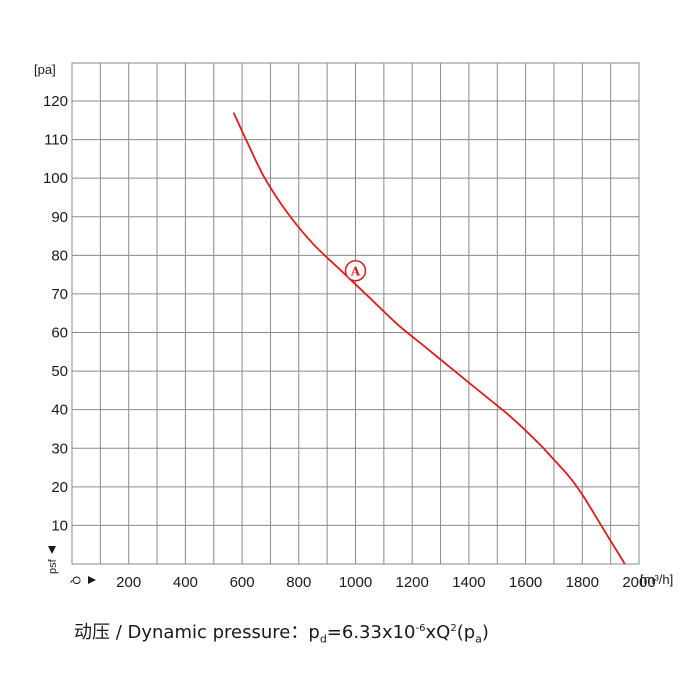 This screenshot has width=700, height=700. I want to click on caption-p-subscript: d, so click(323, 639).